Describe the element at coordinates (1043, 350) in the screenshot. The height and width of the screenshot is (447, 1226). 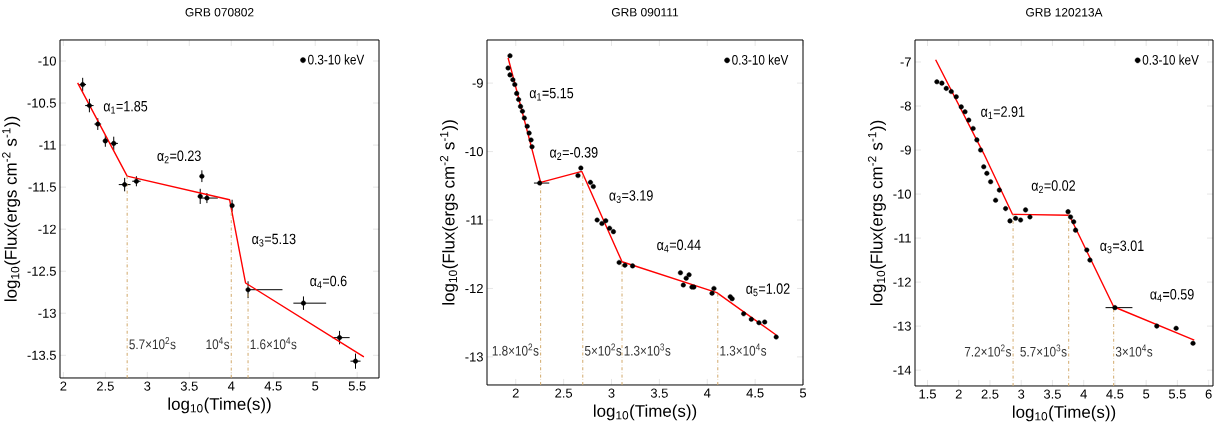
I see `ref-line-label: 5.7×10$^{3}$s` at that location.